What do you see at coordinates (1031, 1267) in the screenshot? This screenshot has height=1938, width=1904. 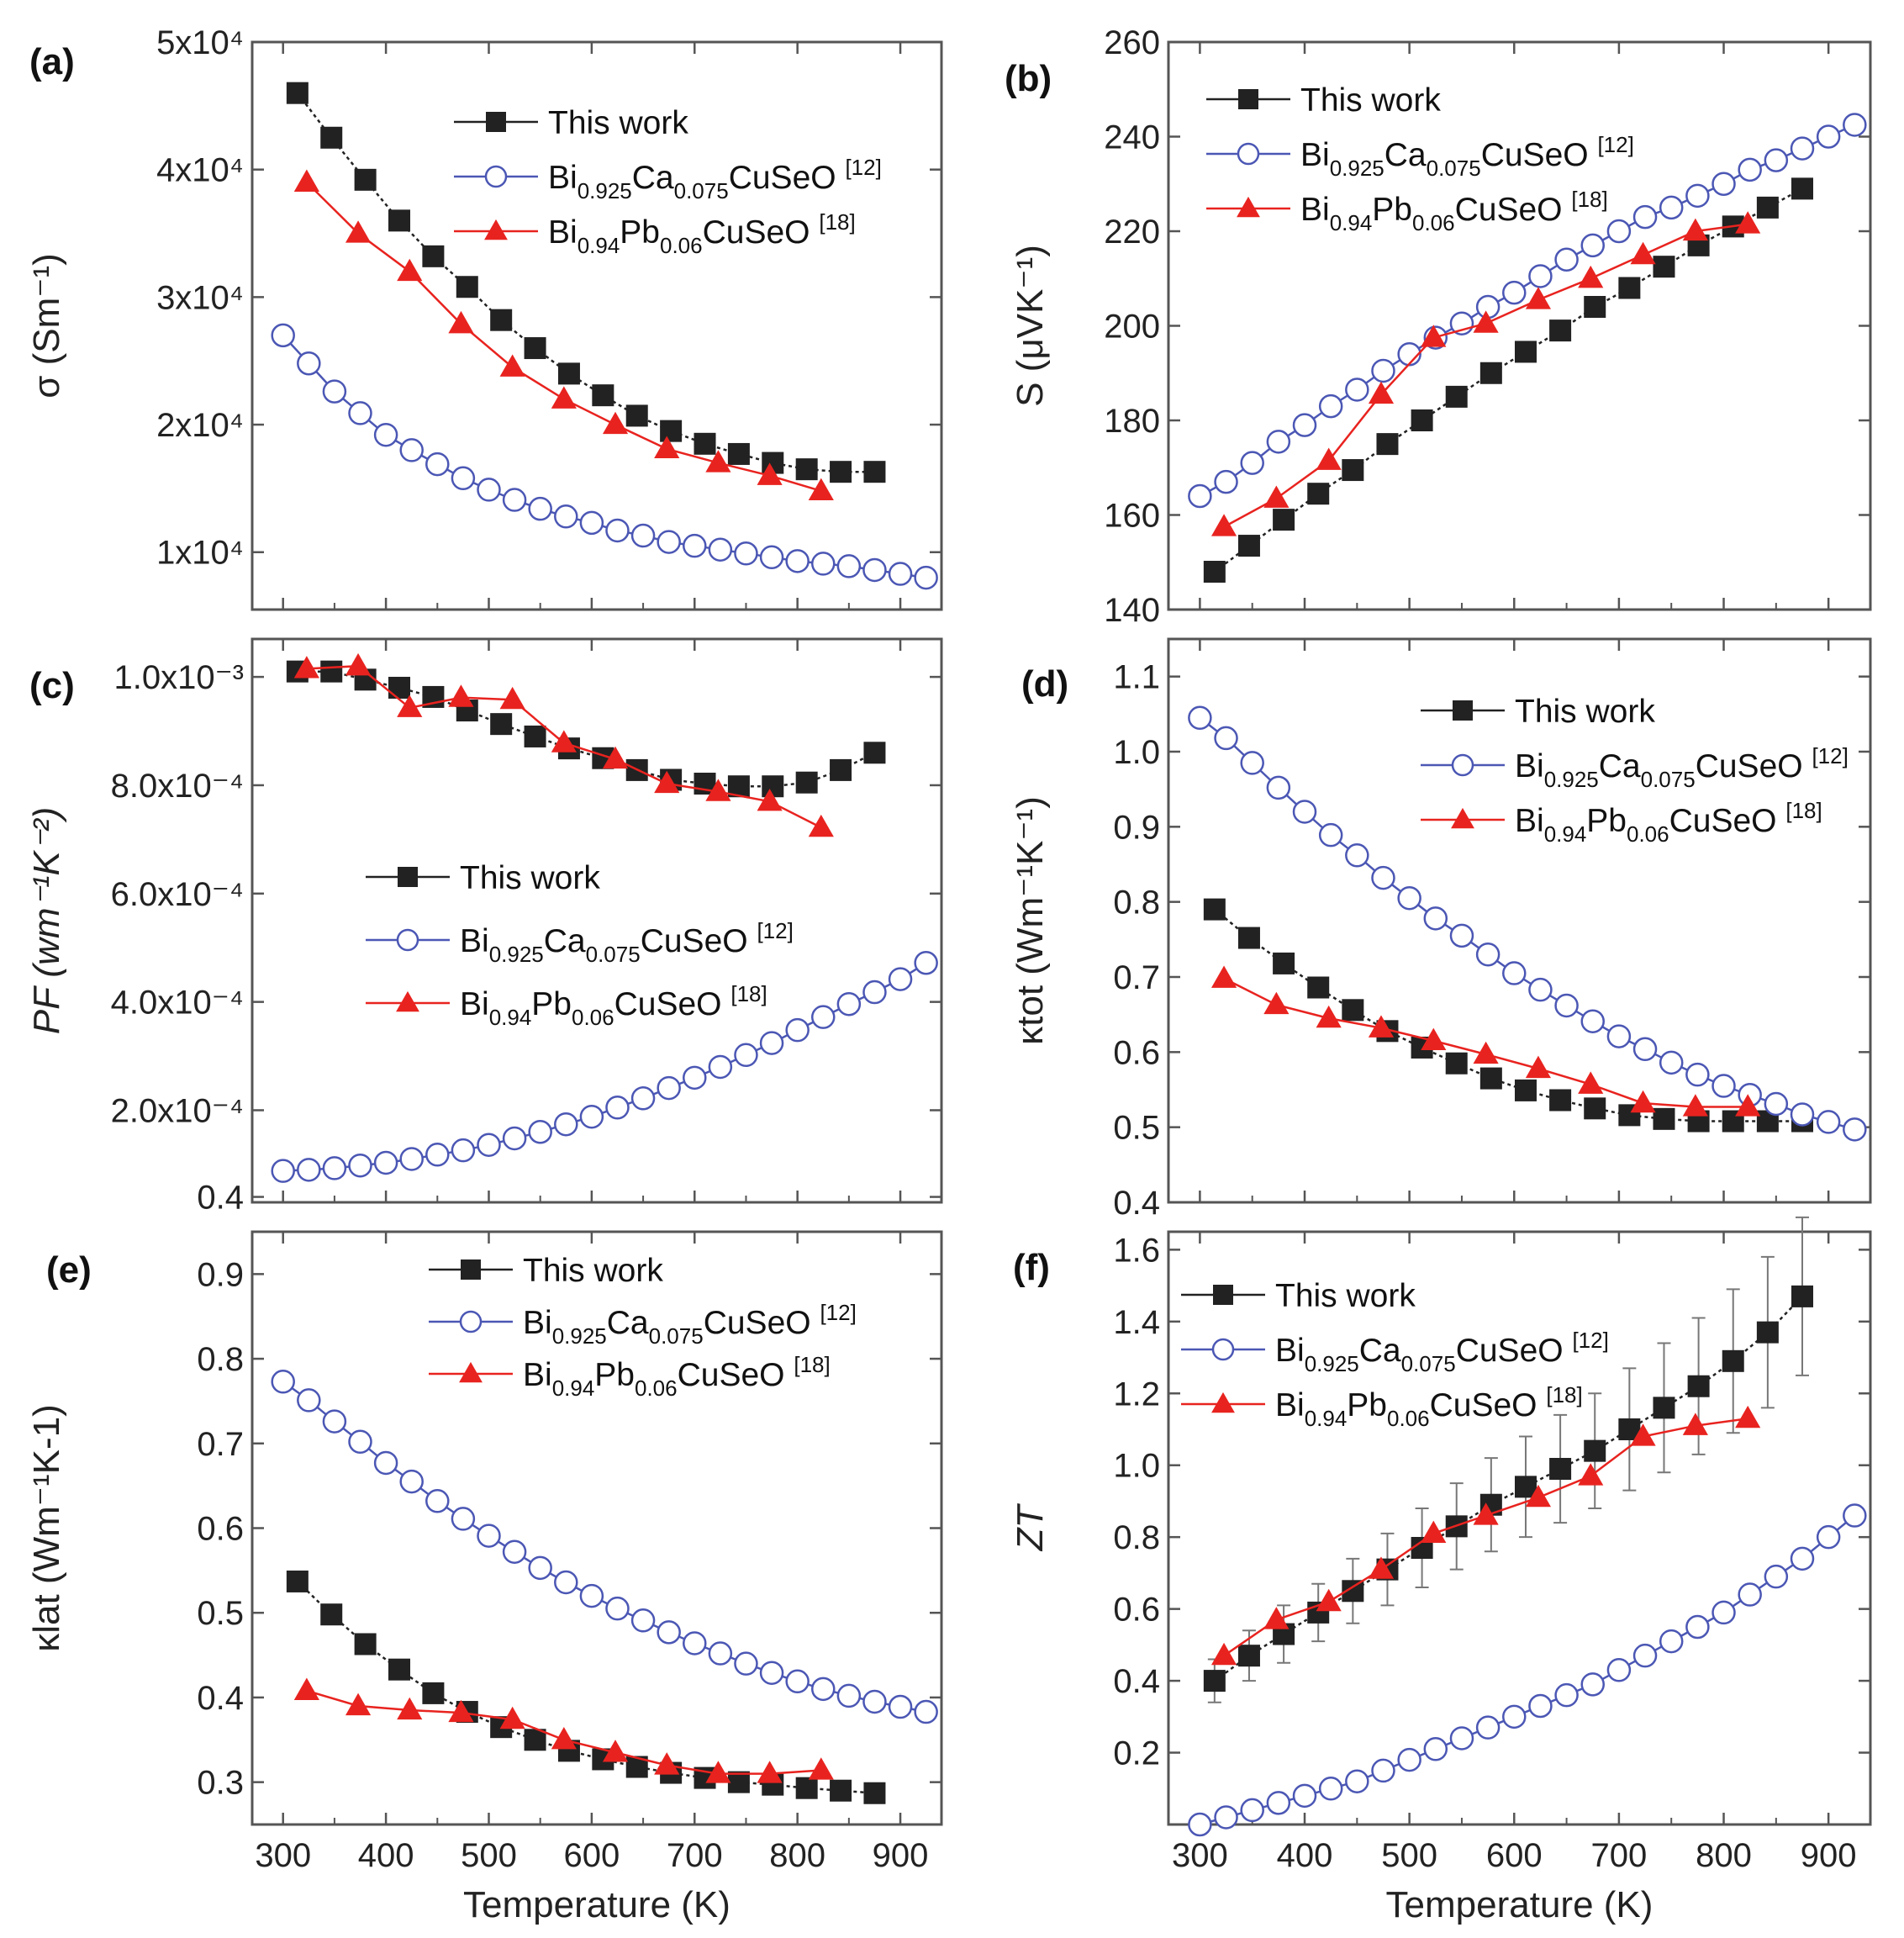 I see `panel-label: (f)` at bounding box center [1031, 1267].